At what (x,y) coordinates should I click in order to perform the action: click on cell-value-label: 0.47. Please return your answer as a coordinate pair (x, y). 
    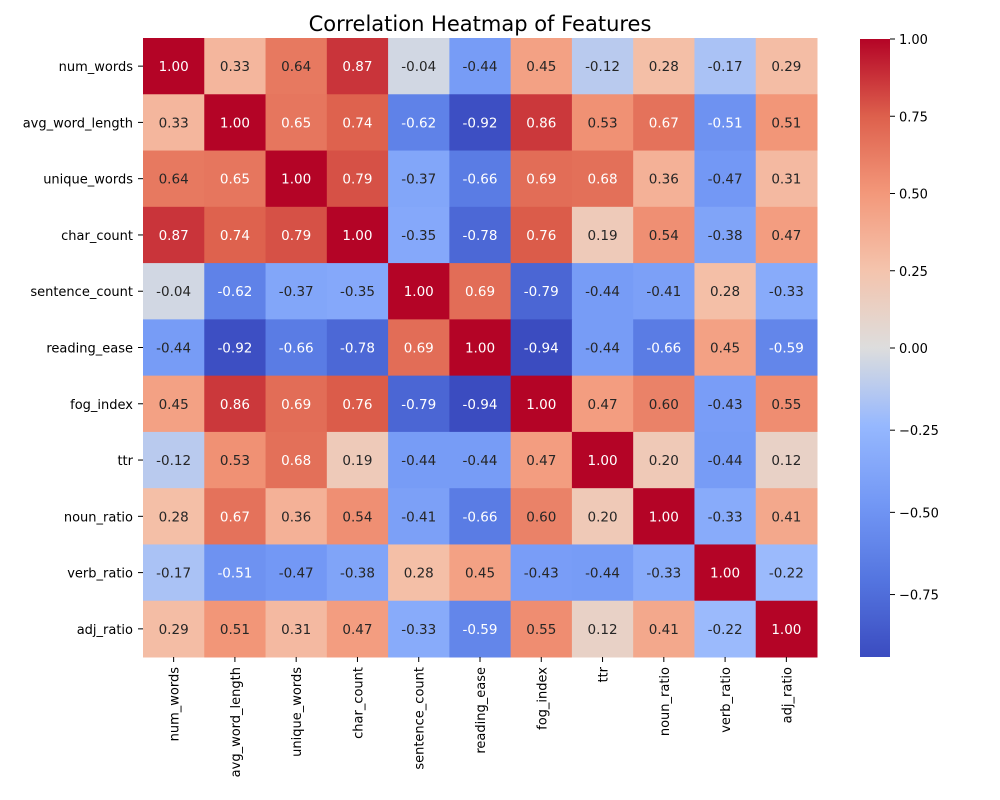
    Looking at the image, I should click on (603, 405).